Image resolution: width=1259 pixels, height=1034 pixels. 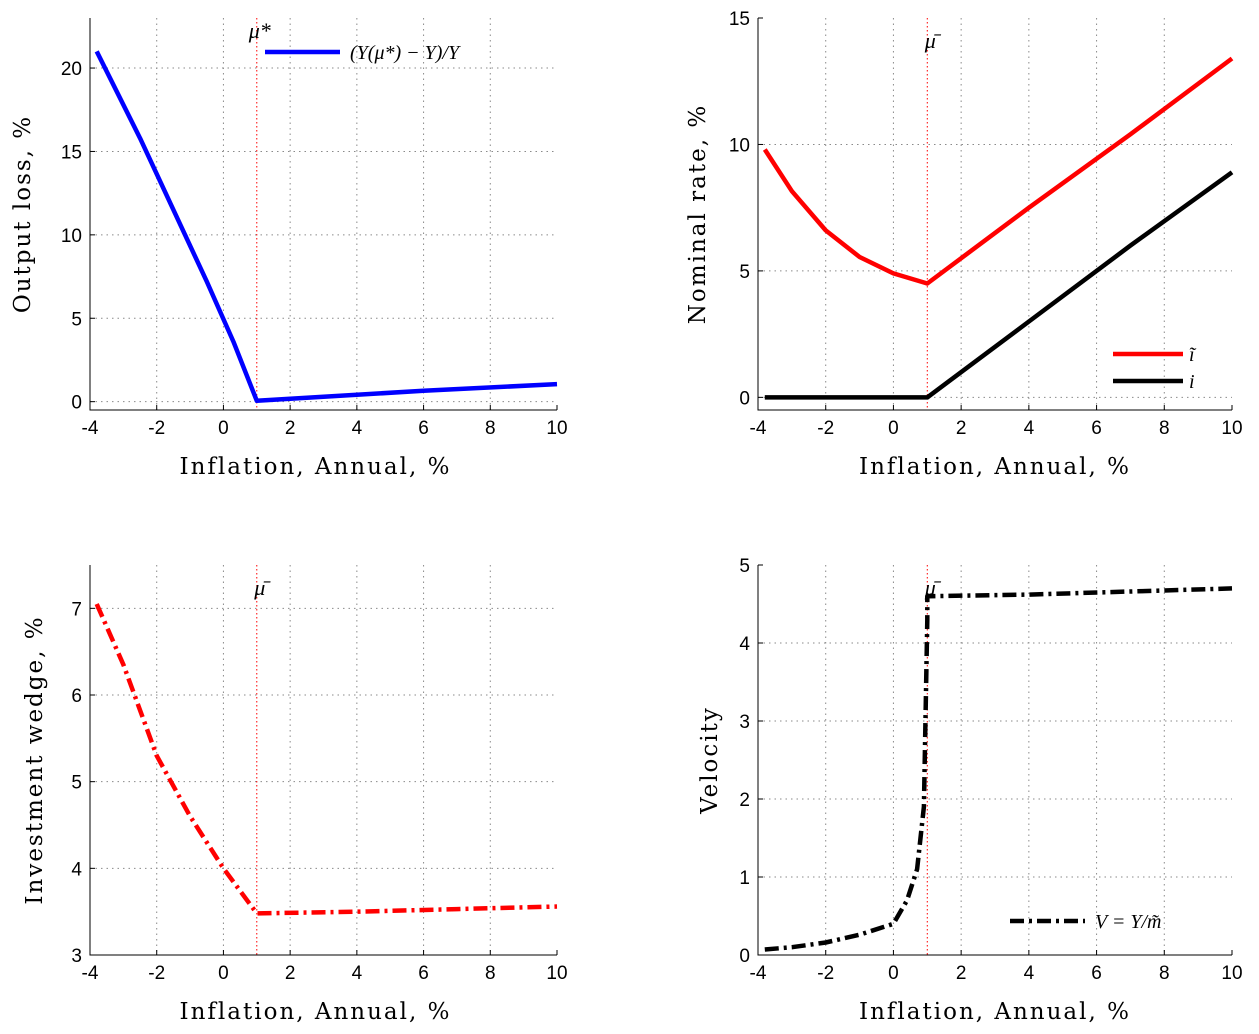 I want to click on y-axis-label: Velocity, so click(x=710, y=760).